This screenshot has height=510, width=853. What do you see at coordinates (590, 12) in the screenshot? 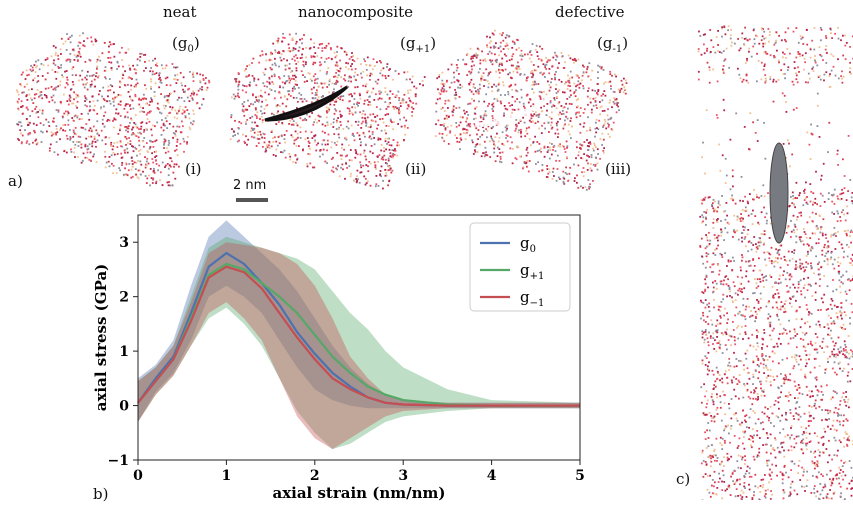
I see `sample-name-defective: defective` at bounding box center [590, 12].